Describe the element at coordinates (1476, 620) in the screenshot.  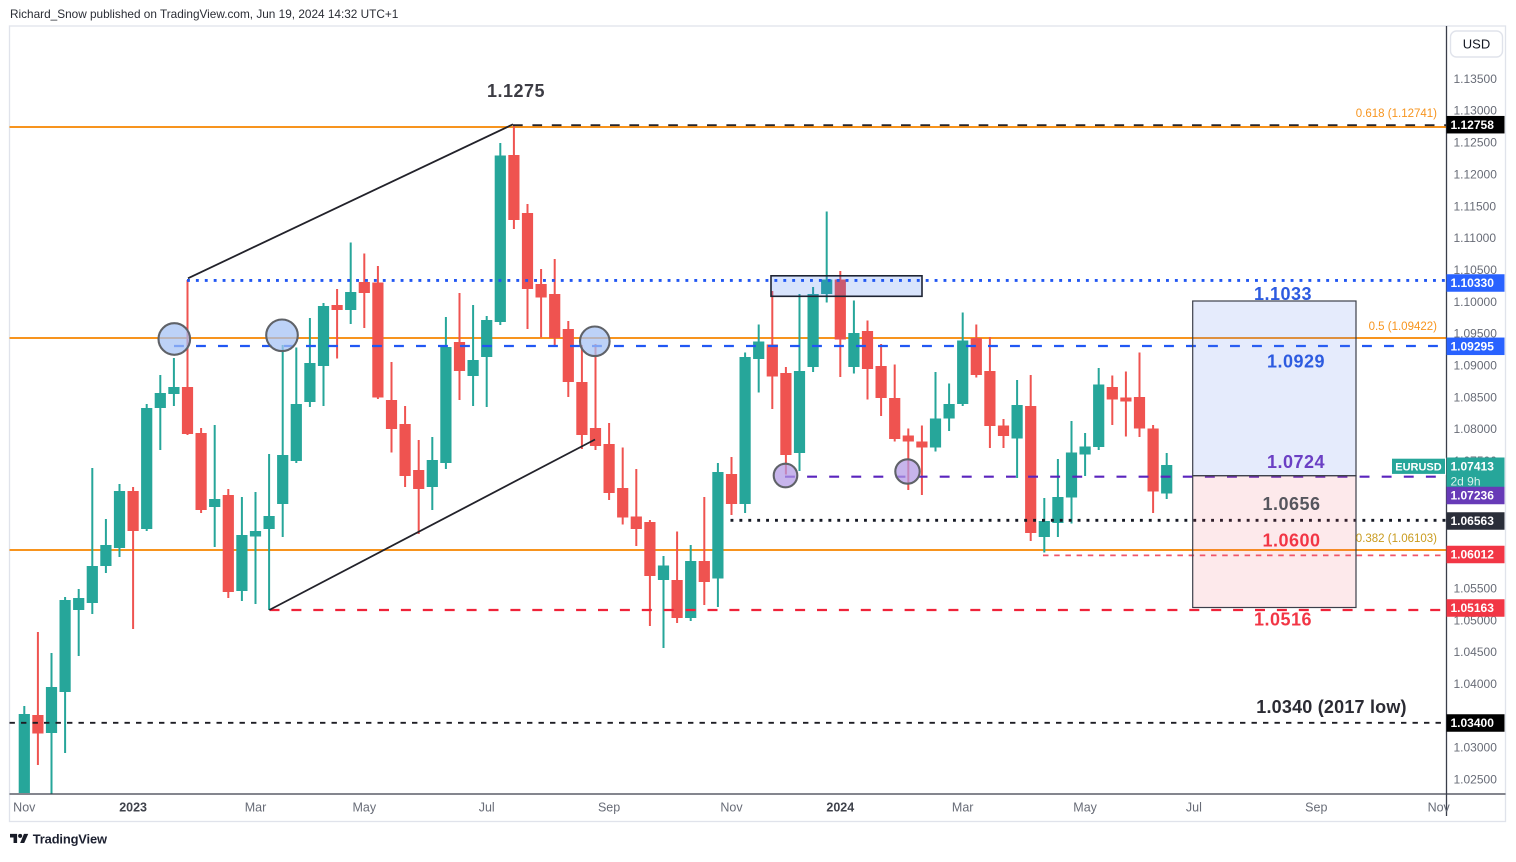
I see `svg-text: 1.05000` at that location.